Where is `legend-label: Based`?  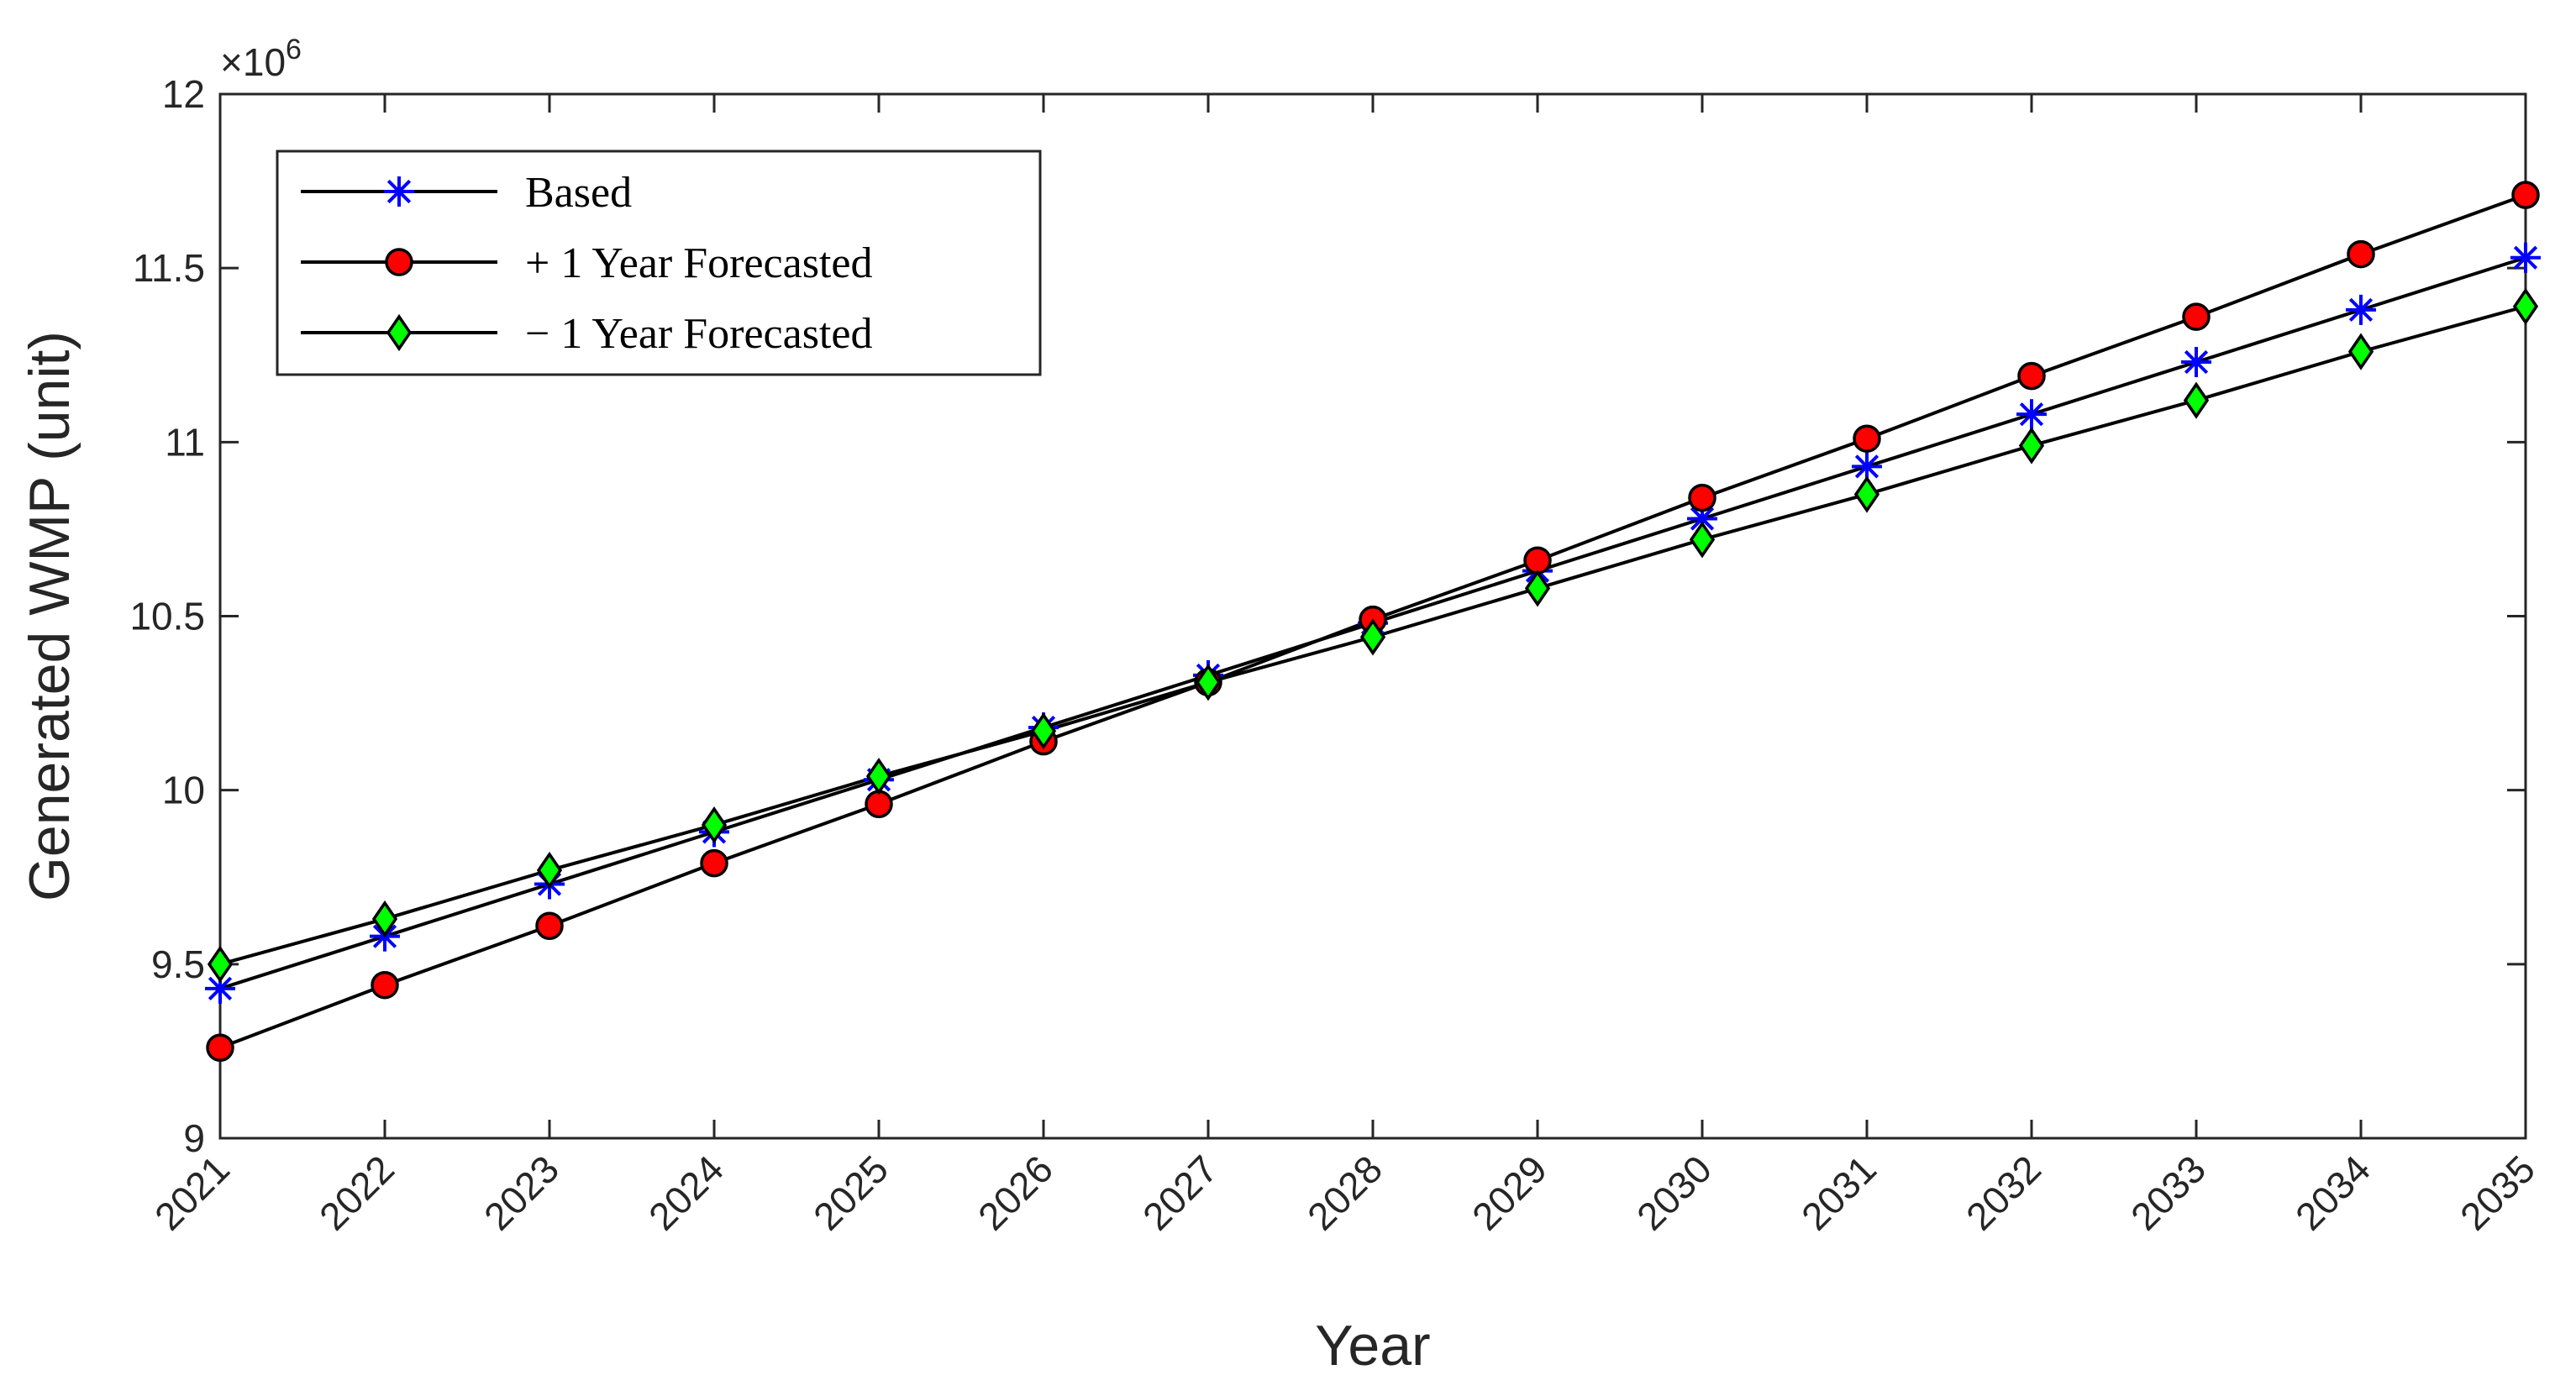 legend-label: Based is located at coordinates (578, 193).